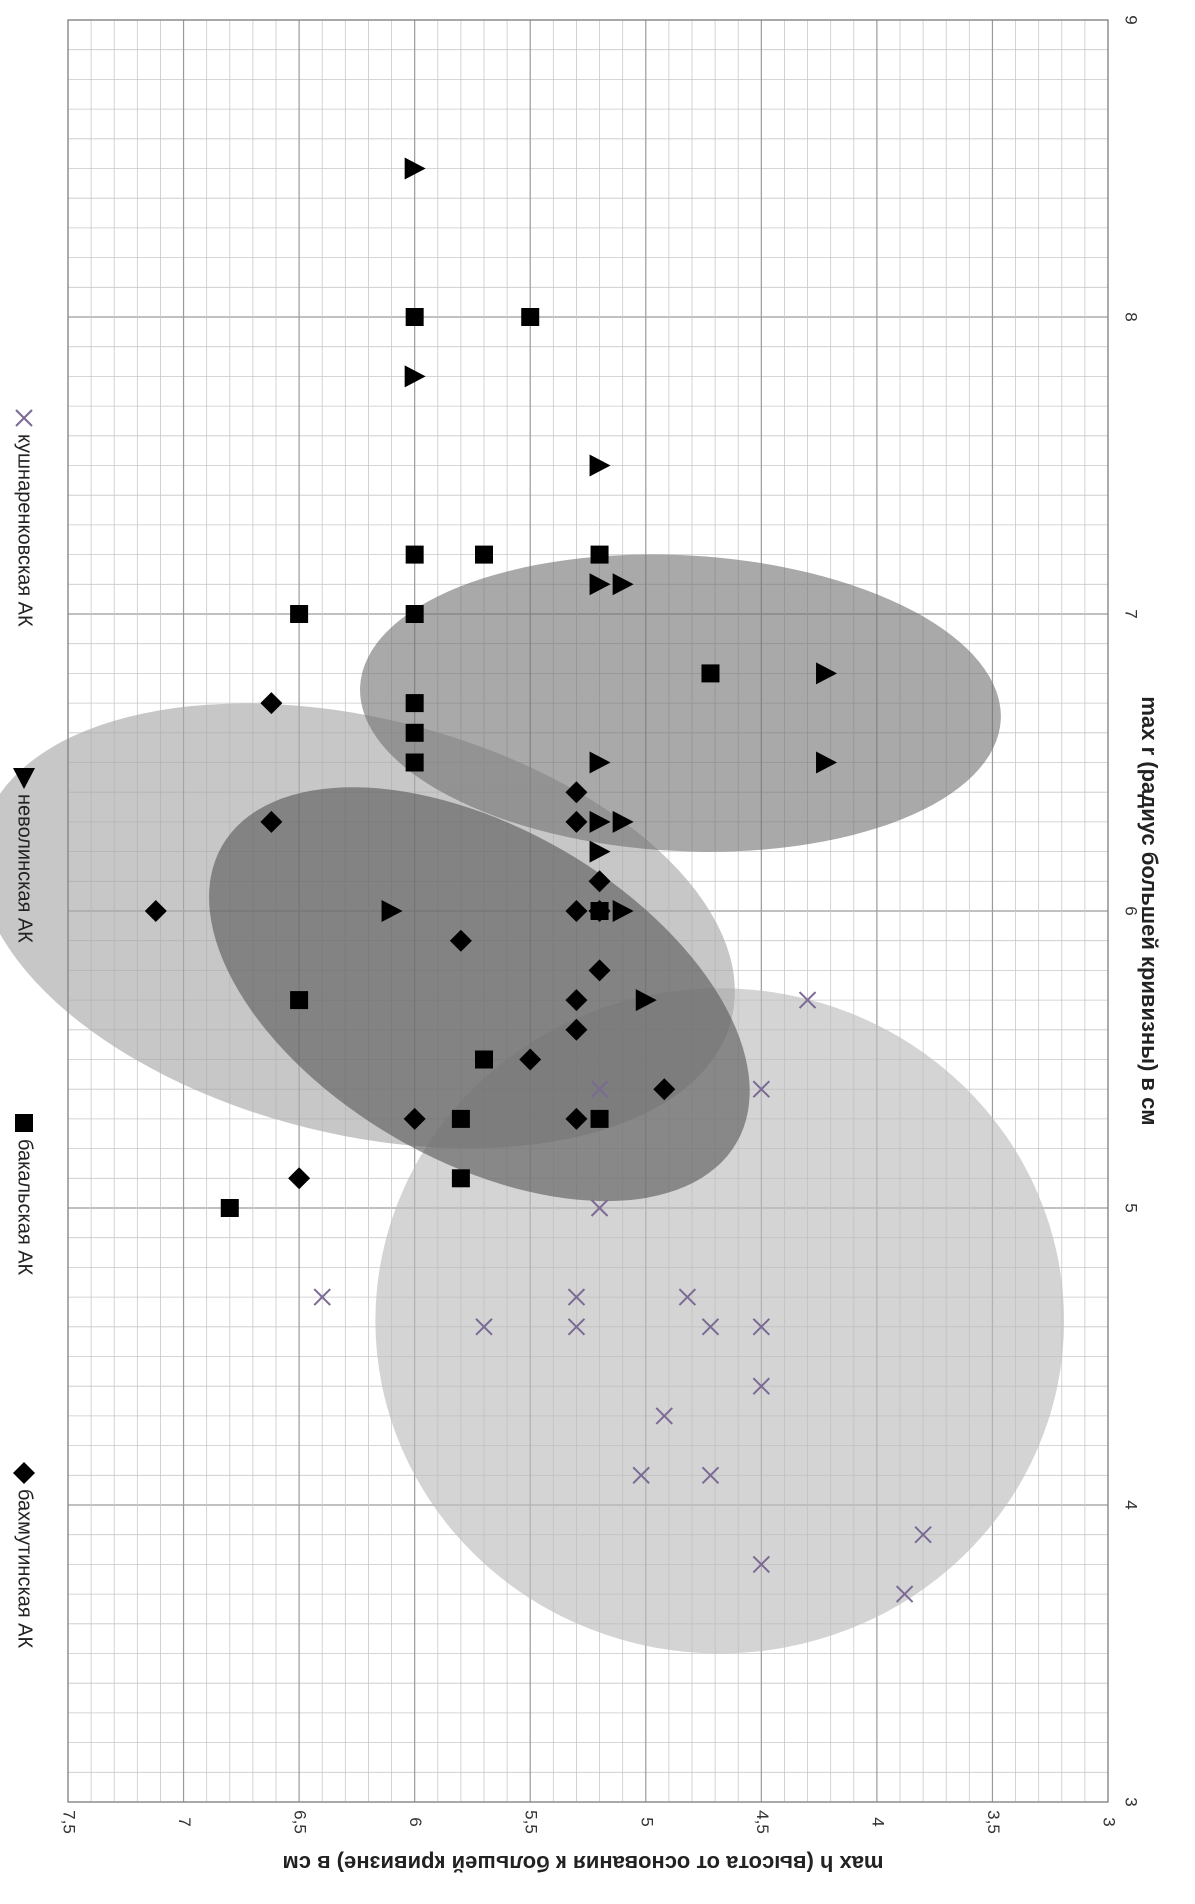 This screenshot has width=1195, height=1904. What do you see at coordinates (993, 1822) in the screenshot?
I see `y-tick-label: 3,5` at bounding box center [993, 1822].